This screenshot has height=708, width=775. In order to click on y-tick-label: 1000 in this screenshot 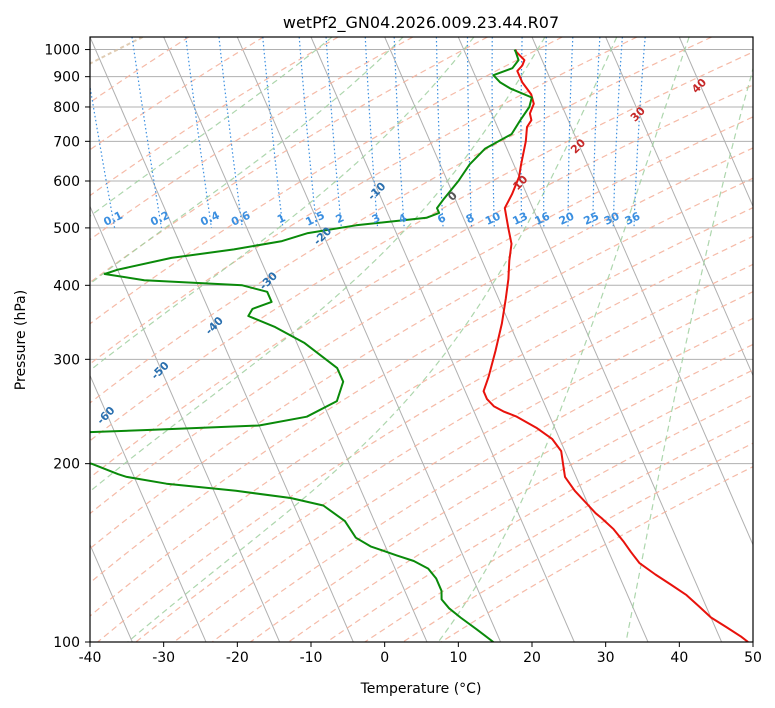, I will do `click(62, 51)`.